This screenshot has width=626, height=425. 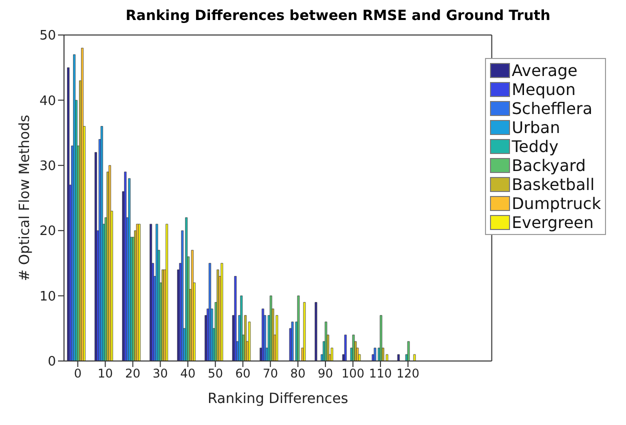 What do you see at coordinates (47, 232) in the screenshot?
I see `y-tick-label: 20` at bounding box center [47, 232].